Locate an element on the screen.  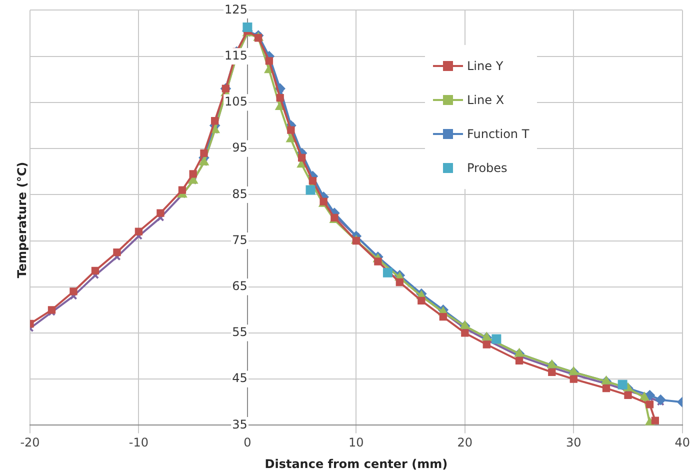
y-tick-label: 95 is located at coordinates (240, 147).